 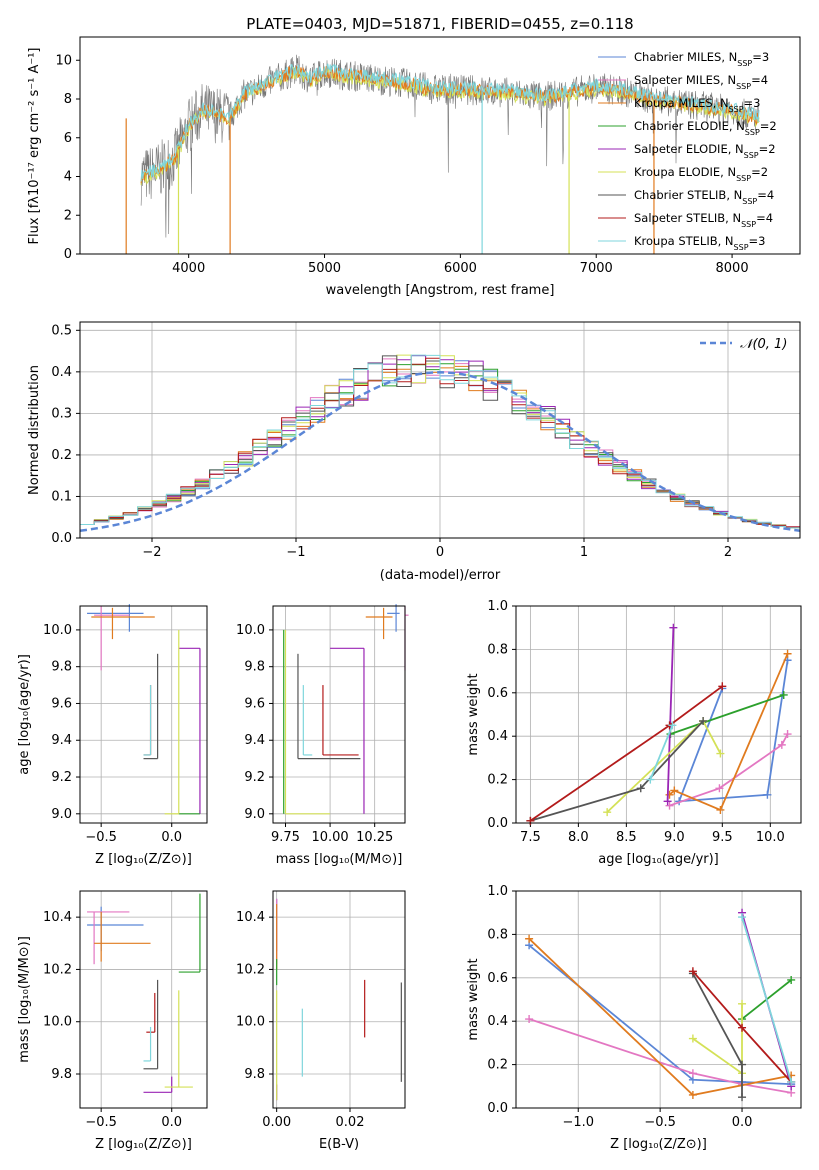 What do you see at coordinates (350, 1122) in the screenshot?
I see `panel-xtick-label: 0.02` at bounding box center [350, 1122].